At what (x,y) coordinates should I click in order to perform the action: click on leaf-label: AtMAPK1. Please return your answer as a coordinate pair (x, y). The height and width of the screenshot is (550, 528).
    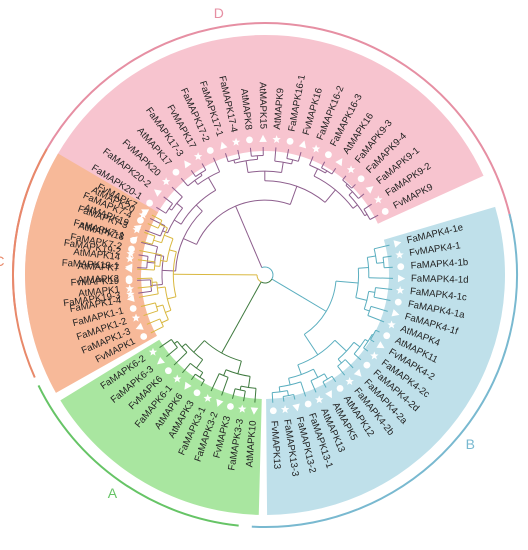
    Looking at the image, I should click on (99, 291).